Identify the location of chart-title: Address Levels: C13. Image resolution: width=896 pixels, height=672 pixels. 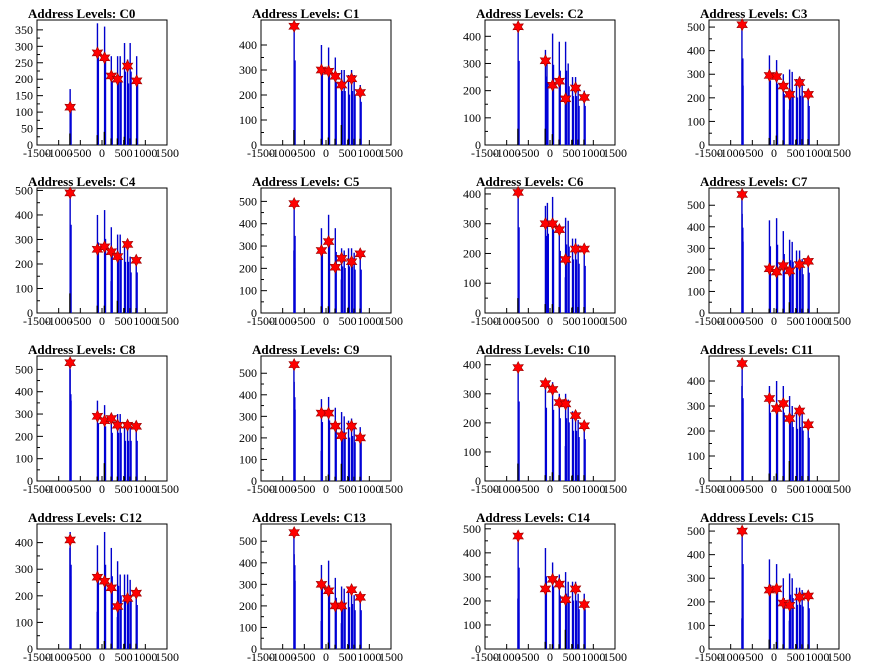
(309, 517).